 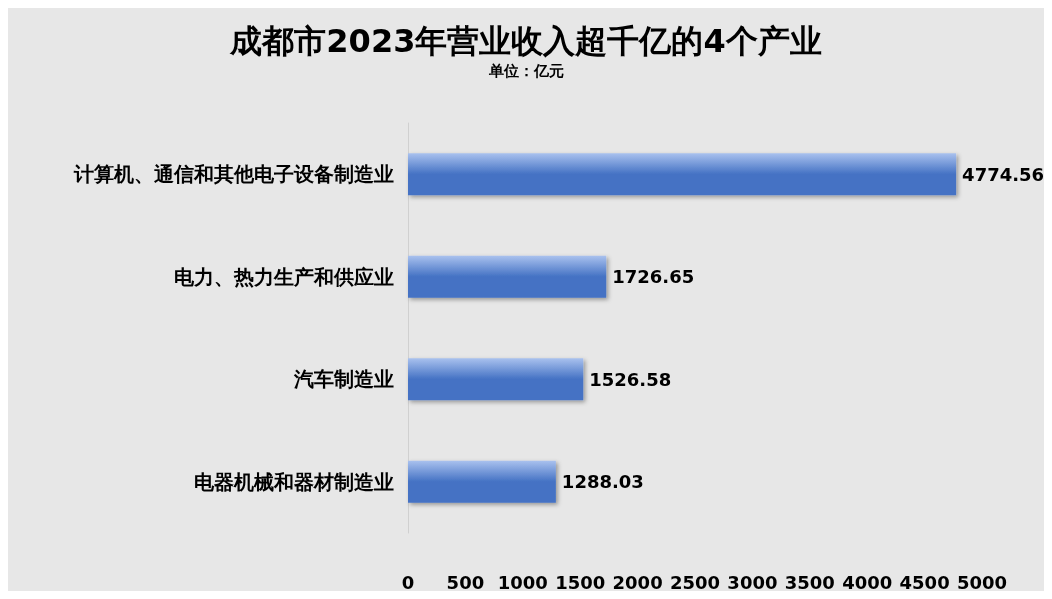 I want to click on chart-subtitle: 单位：亿元, so click(x=525, y=70).